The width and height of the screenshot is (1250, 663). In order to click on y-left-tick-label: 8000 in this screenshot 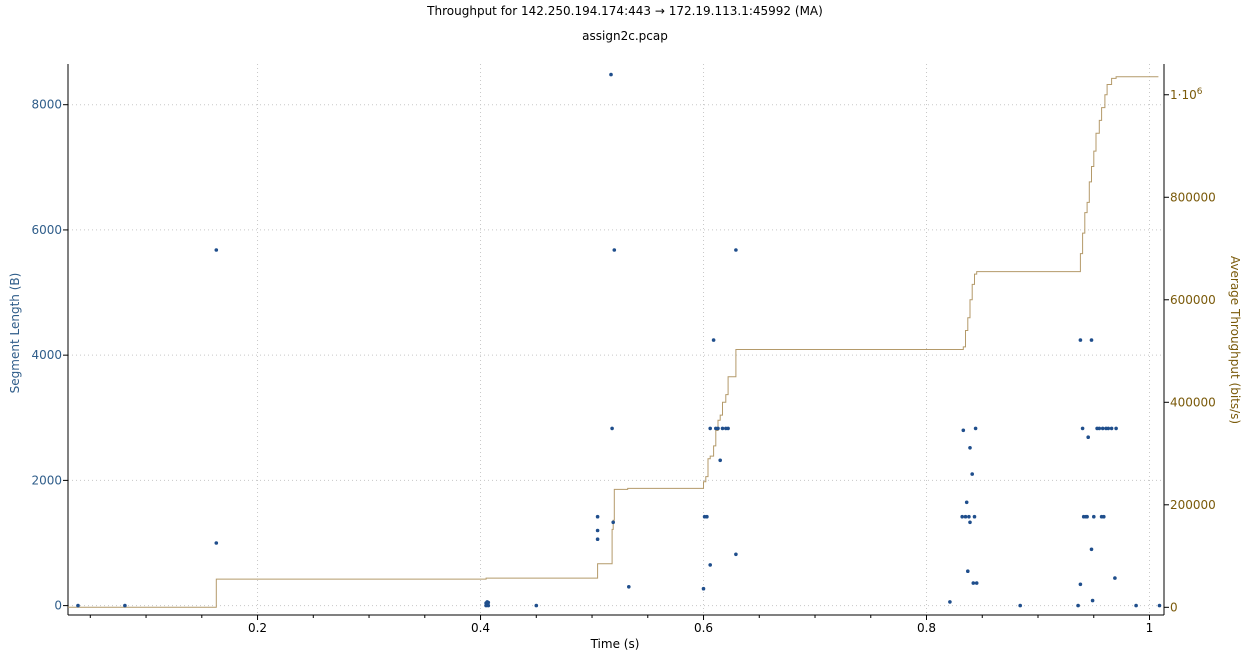, I will do `click(46, 105)`.